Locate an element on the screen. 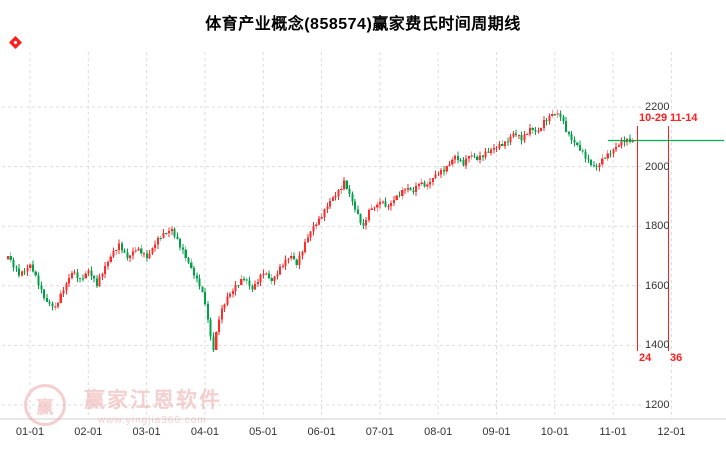 The height and width of the screenshot is (450, 726). chart-marker-icon is located at coordinates (15, 42).